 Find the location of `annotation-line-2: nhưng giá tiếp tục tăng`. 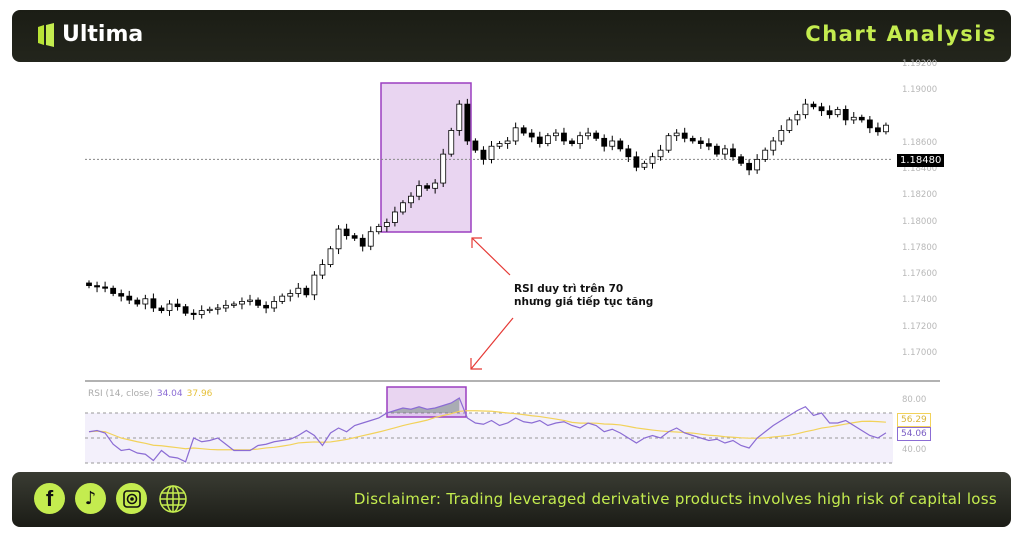

annotation-line-2: nhưng giá tiếp tục tăng is located at coordinates (584, 302).